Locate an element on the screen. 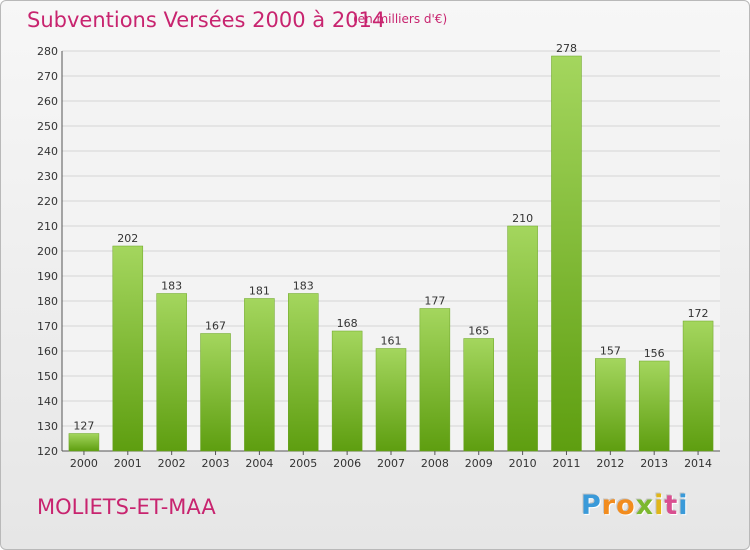 This screenshot has height=550, width=750. value-label-2001: 202 is located at coordinates (127, 238).